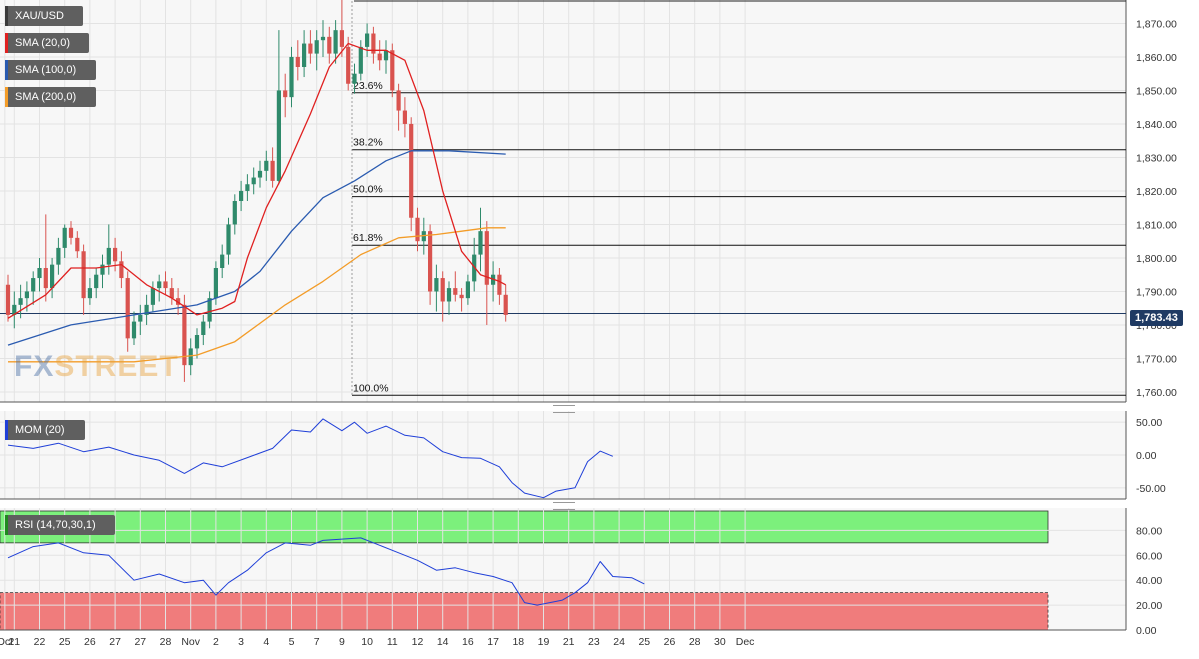 The image size is (1199, 659). Describe the element at coordinates (1156, 192) in the screenshot. I see `price-y-tick-label: 1,820.00` at that location.